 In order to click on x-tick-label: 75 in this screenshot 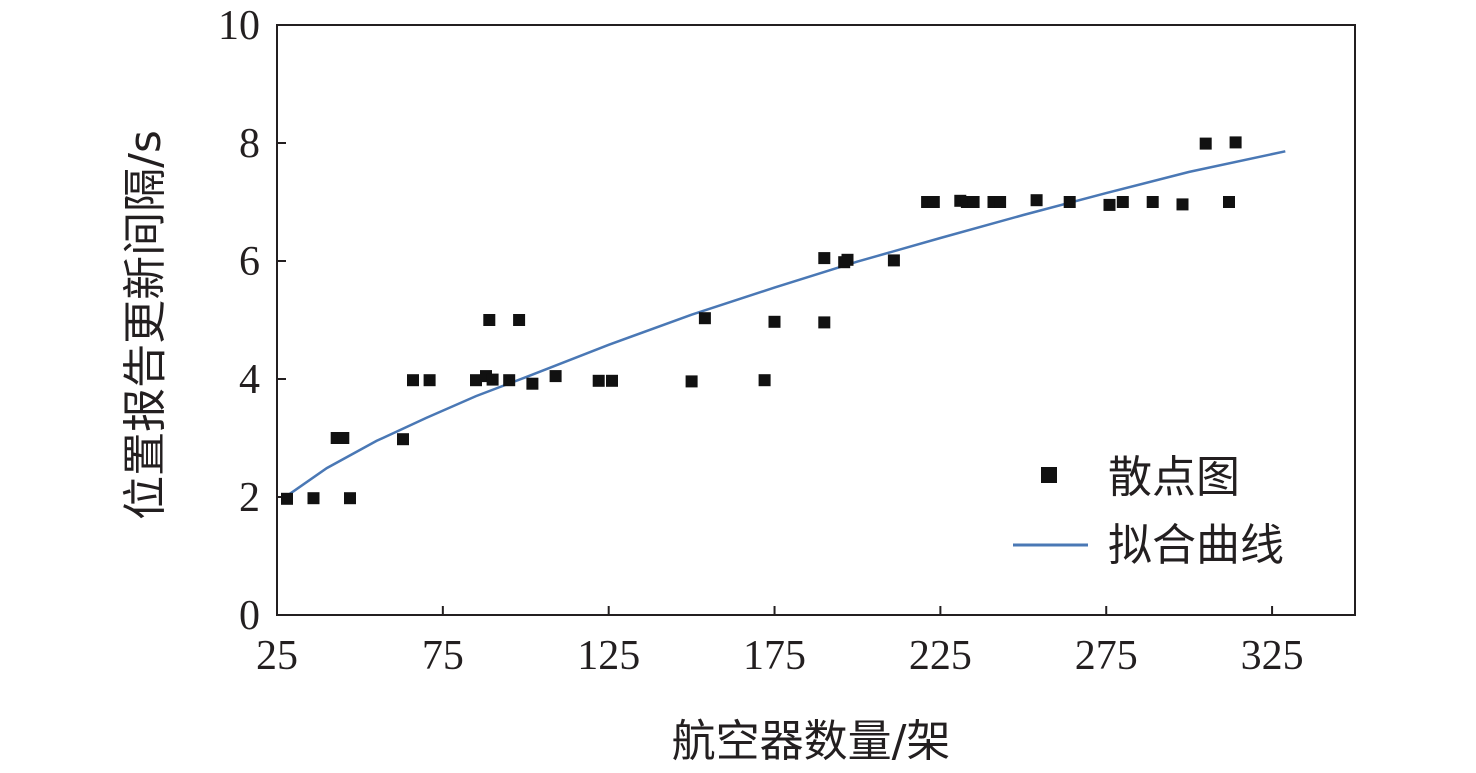, I will do `click(443, 656)`.